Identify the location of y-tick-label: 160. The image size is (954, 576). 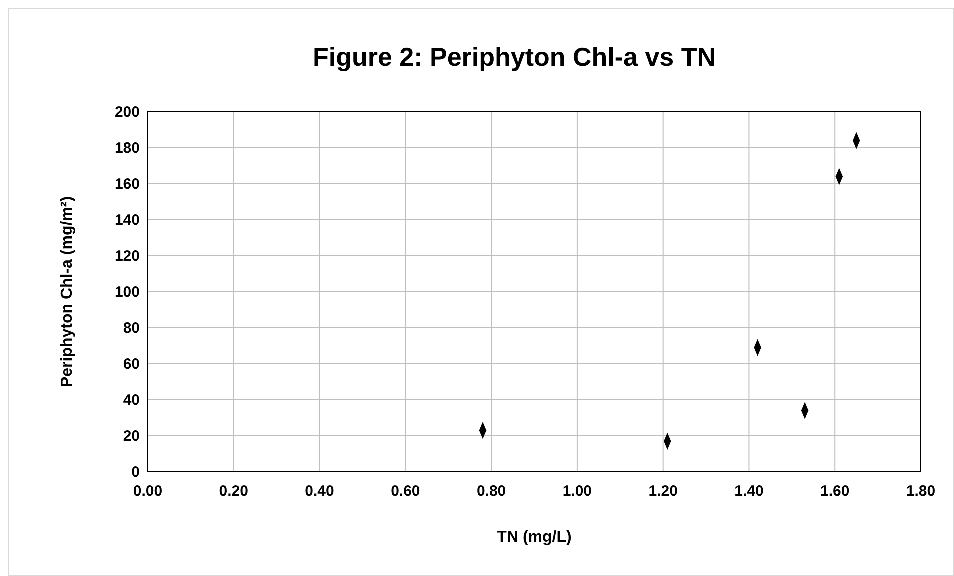
(127, 184).